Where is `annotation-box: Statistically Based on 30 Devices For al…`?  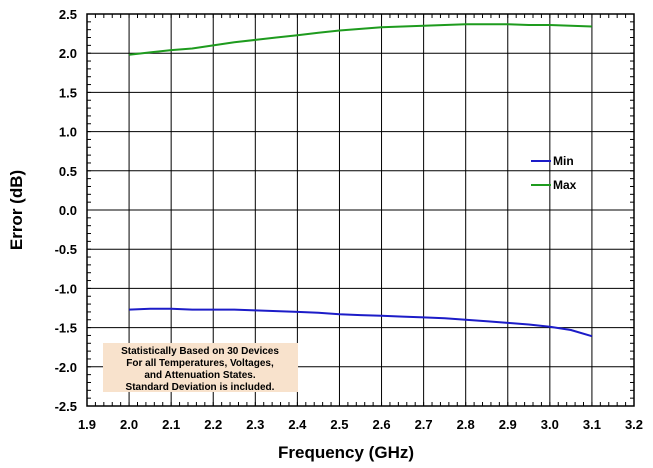
annotation-box: Statistically Based on 30 Devices For al… is located at coordinates (200, 368).